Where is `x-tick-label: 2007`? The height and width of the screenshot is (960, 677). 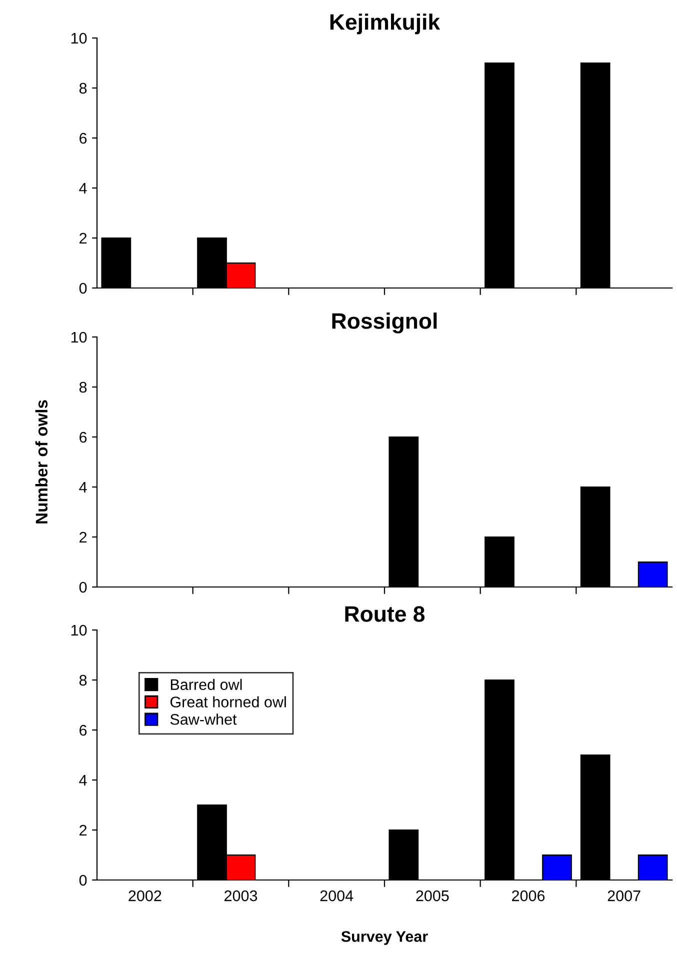
x-tick-label: 2007 is located at coordinates (624, 896).